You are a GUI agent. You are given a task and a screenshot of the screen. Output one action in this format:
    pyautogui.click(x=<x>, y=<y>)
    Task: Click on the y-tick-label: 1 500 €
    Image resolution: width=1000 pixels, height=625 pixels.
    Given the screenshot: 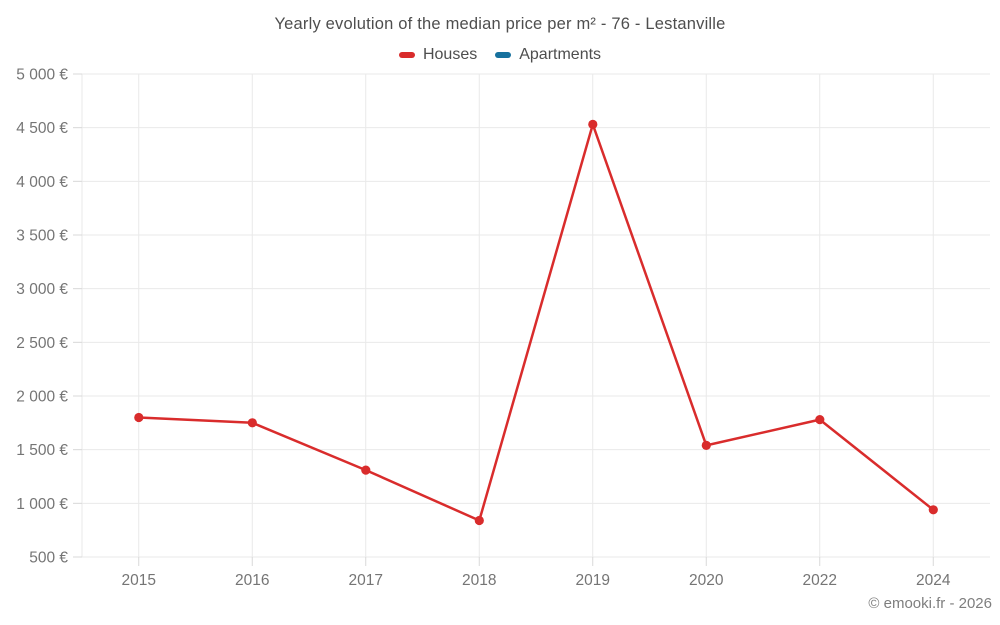 What is the action you would take?
    pyautogui.click(x=42, y=450)
    